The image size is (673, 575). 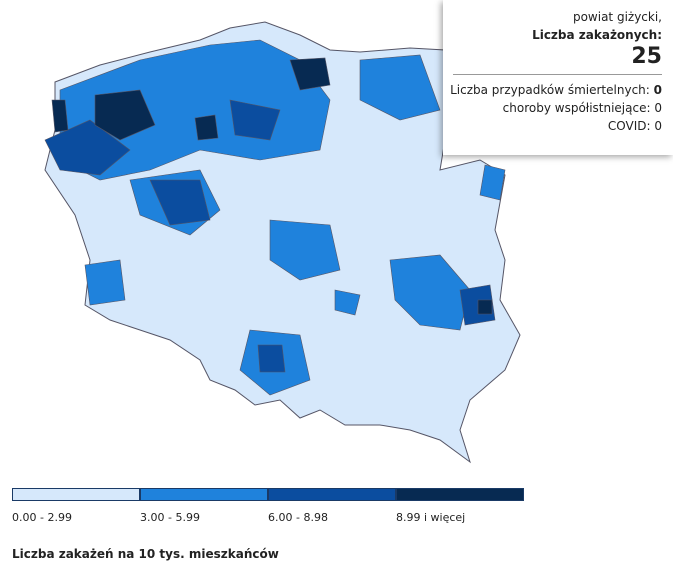 I want to click on deaths-label: Liczba przypadków śmiertelnych:, so click(x=550, y=90).